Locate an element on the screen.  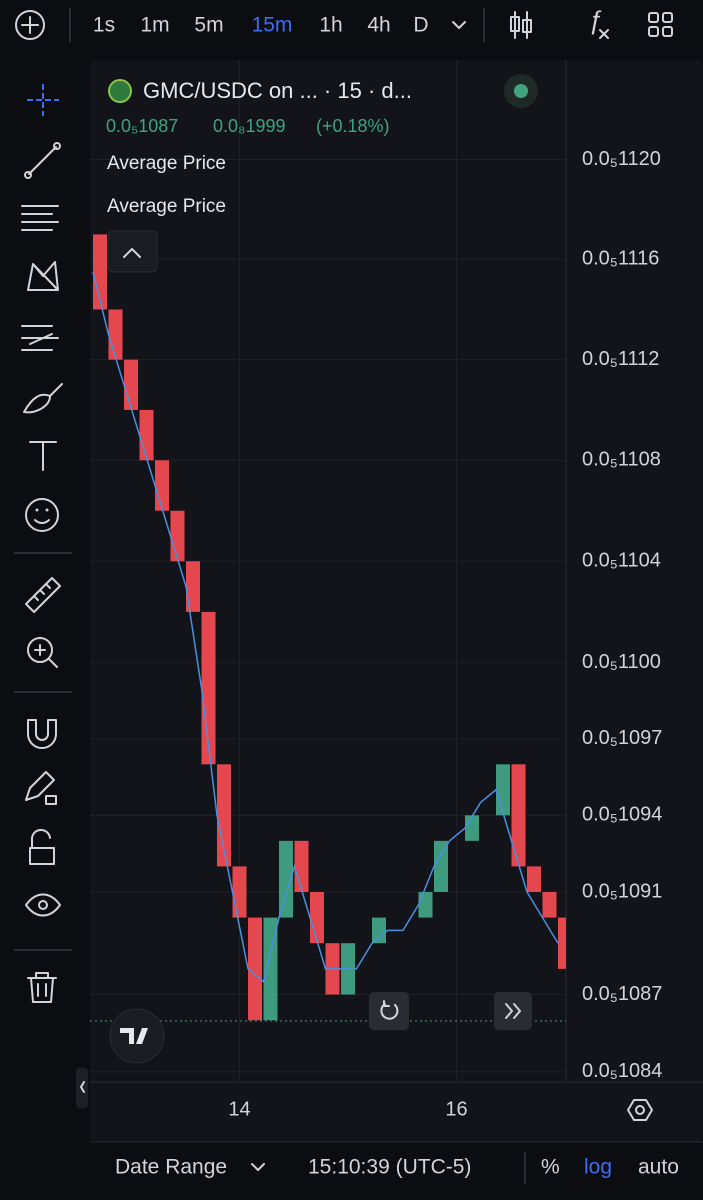
y-tick-label: 0.0₅1108 is located at coordinates (621, 460).